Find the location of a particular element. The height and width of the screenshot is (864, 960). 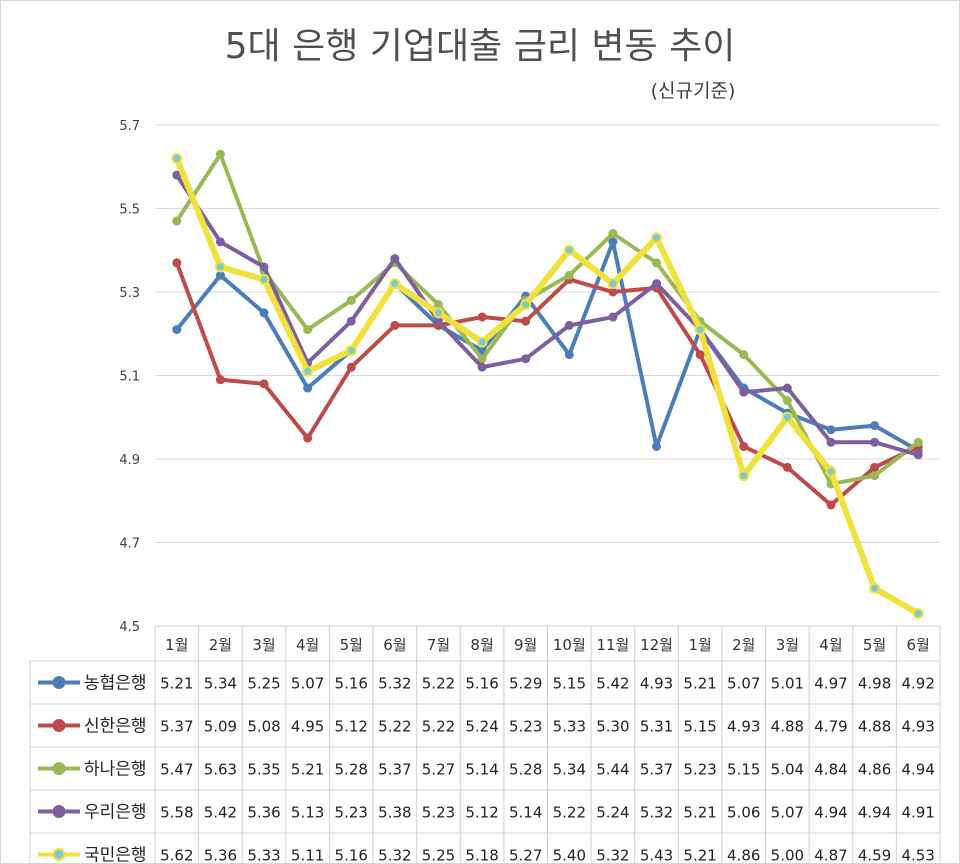

data-label: 4.98 is located at coordinates (874, 684).